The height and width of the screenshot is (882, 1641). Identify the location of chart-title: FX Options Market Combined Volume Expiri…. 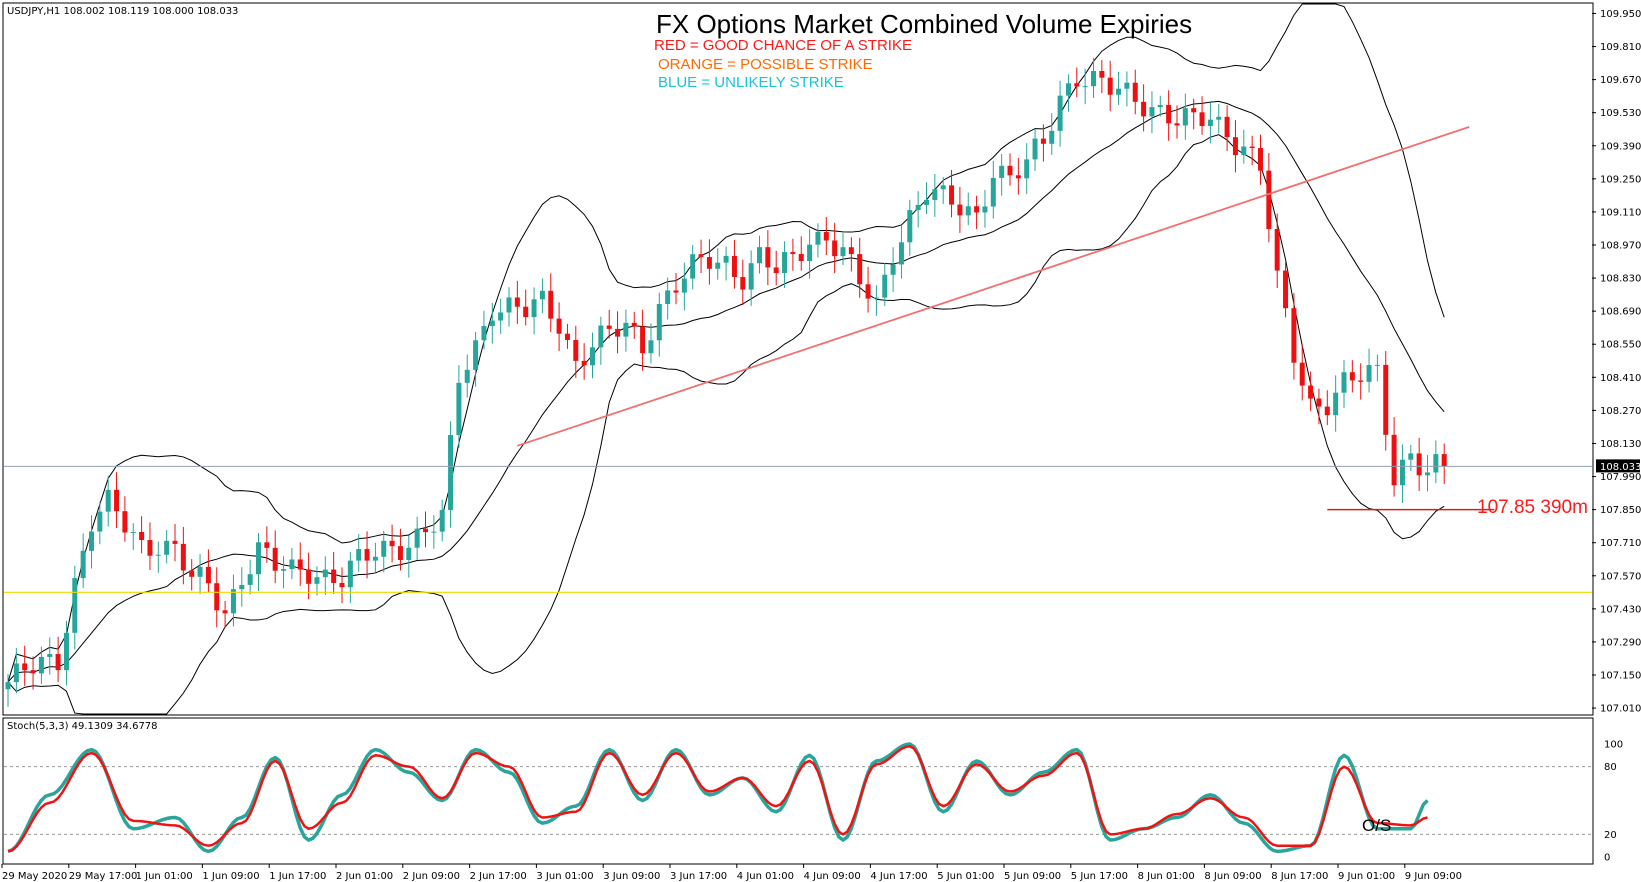
(924, 24).